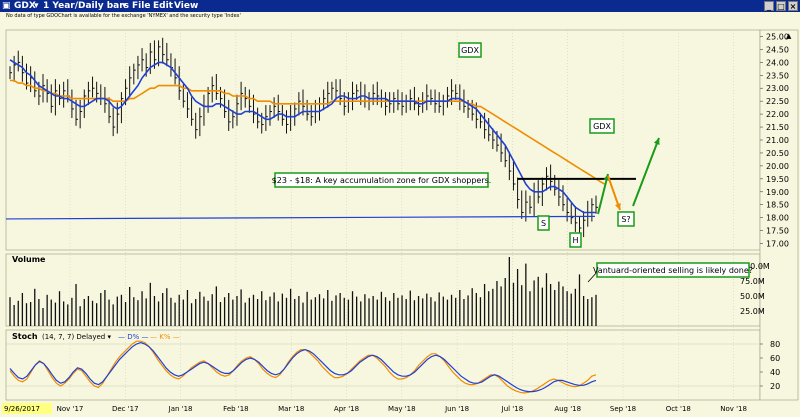  Describe the element at coordinates (346, 409) in the screenshot. I see `x-tick-label: Apr '18` at that location.